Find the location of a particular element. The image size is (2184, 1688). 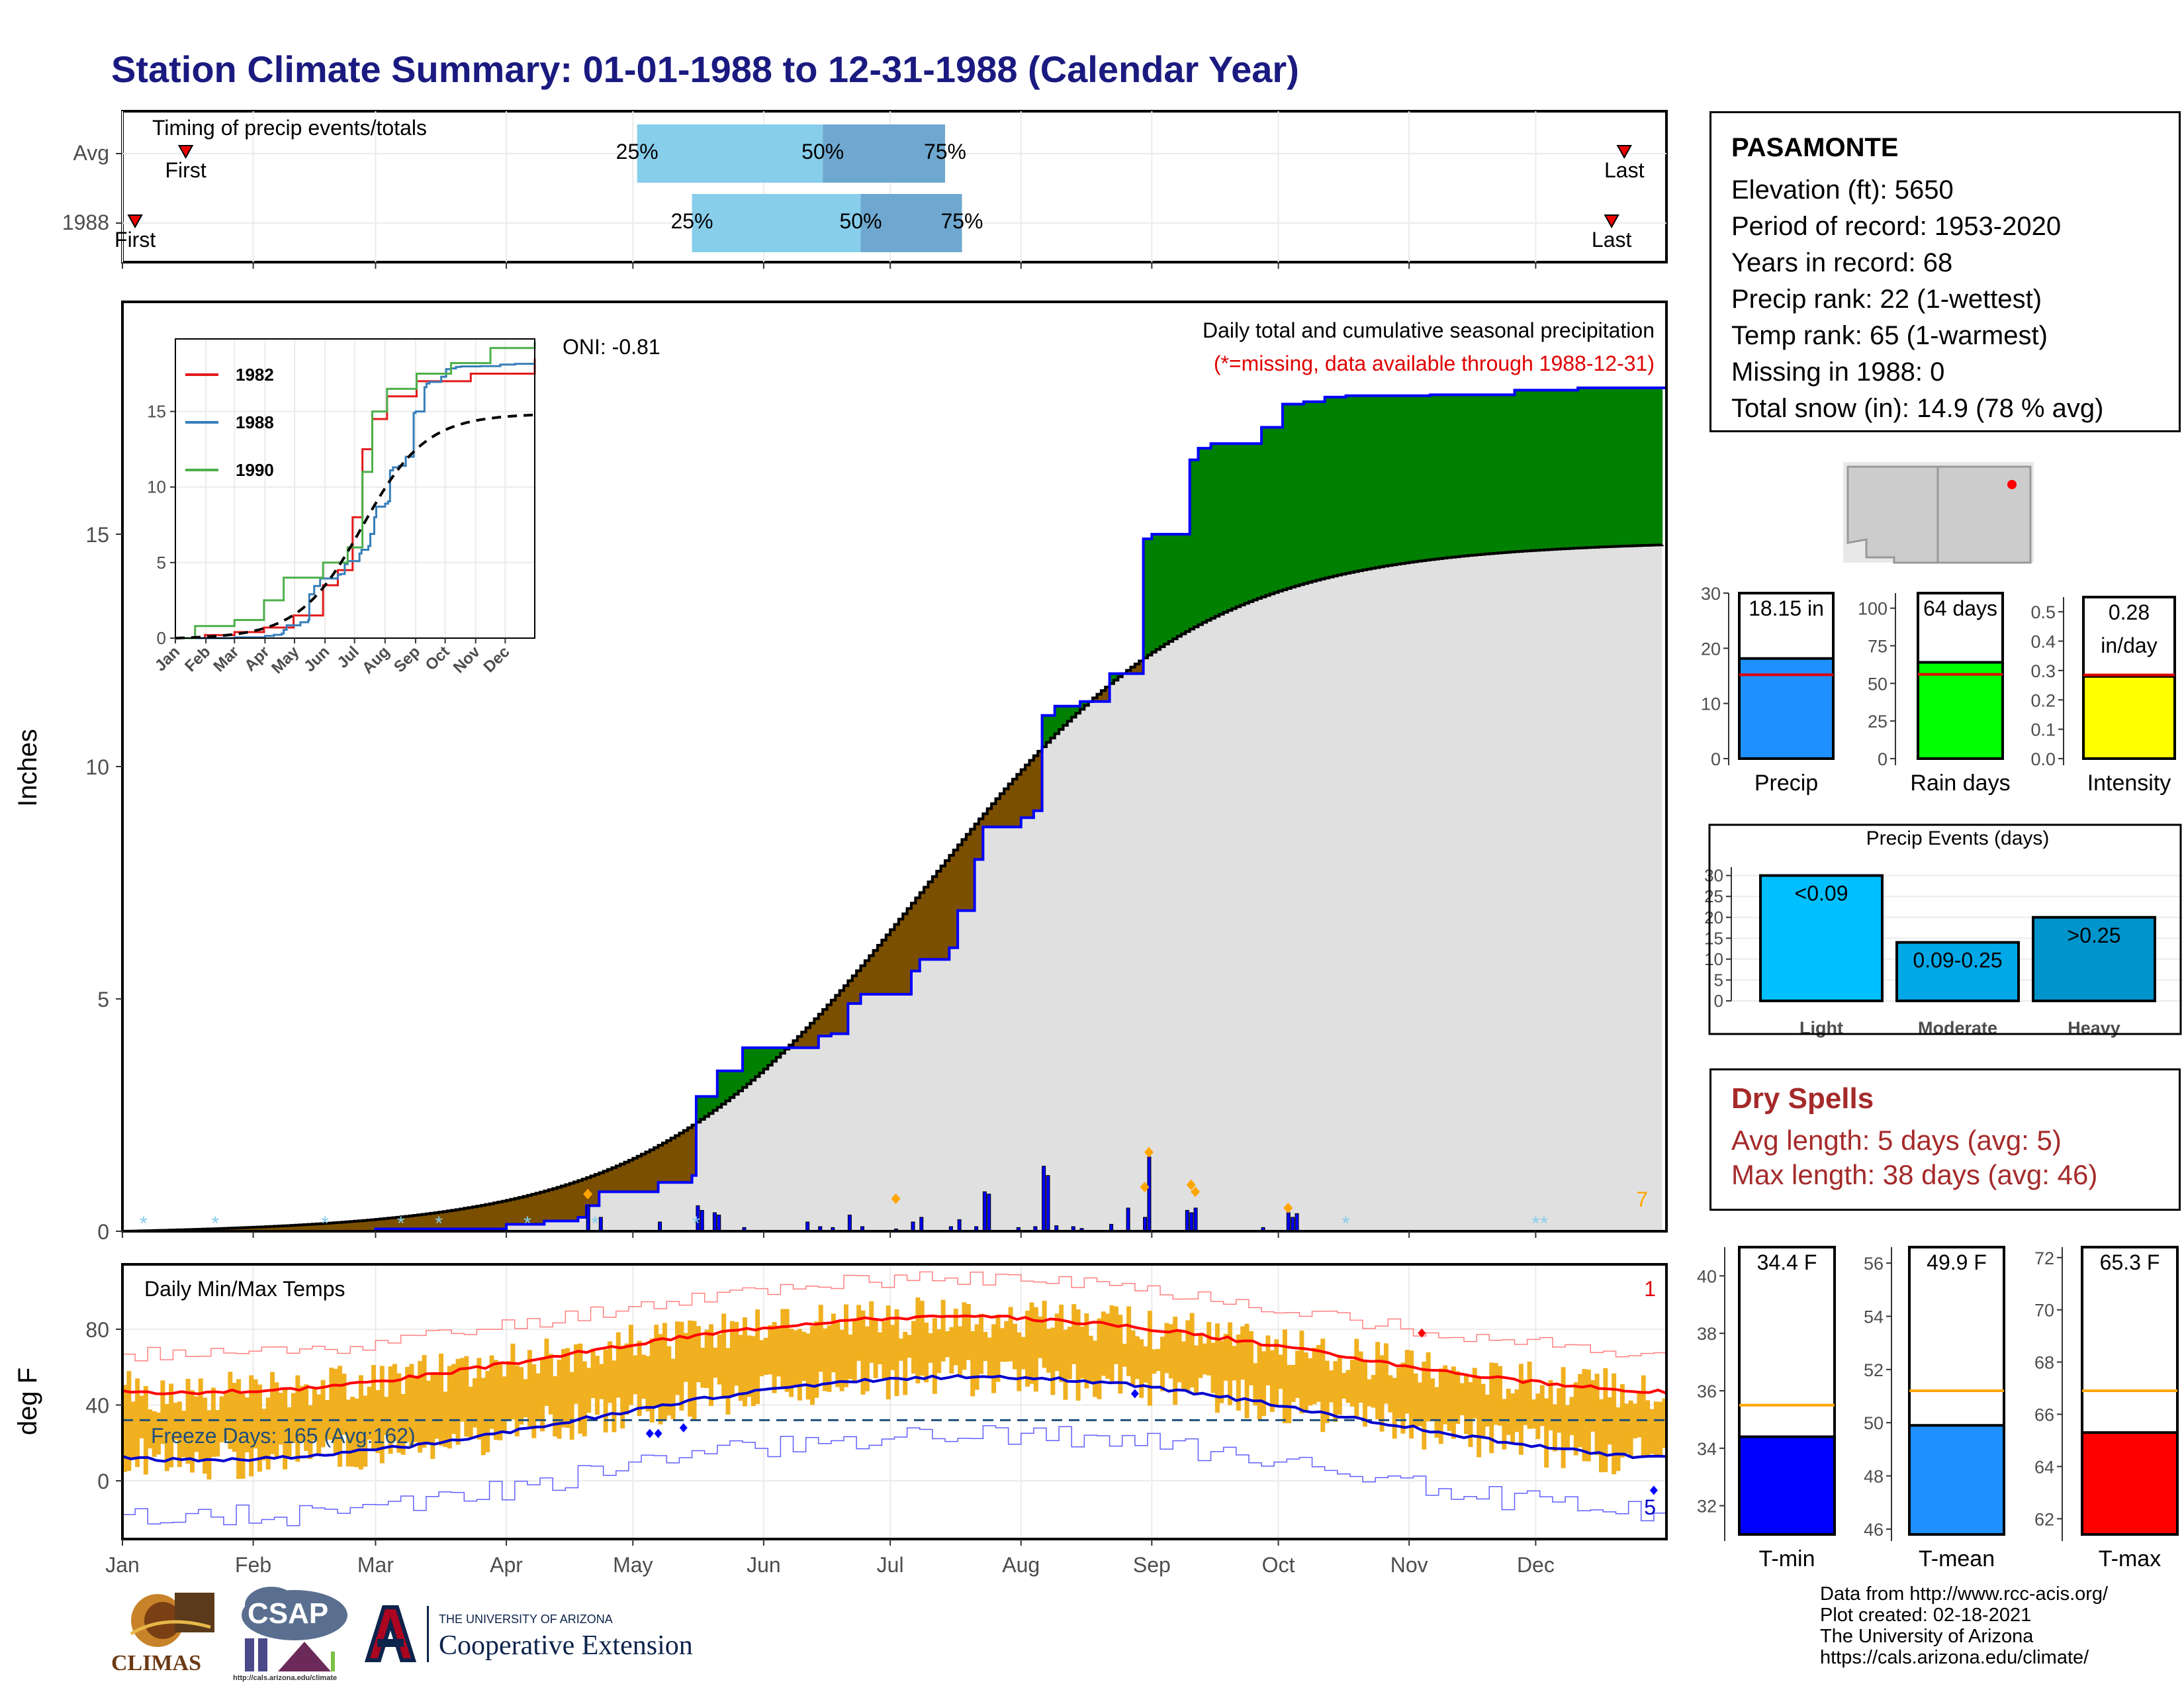

rain-days-y-tick-label: 100 is located at coordinates (1873, 609).